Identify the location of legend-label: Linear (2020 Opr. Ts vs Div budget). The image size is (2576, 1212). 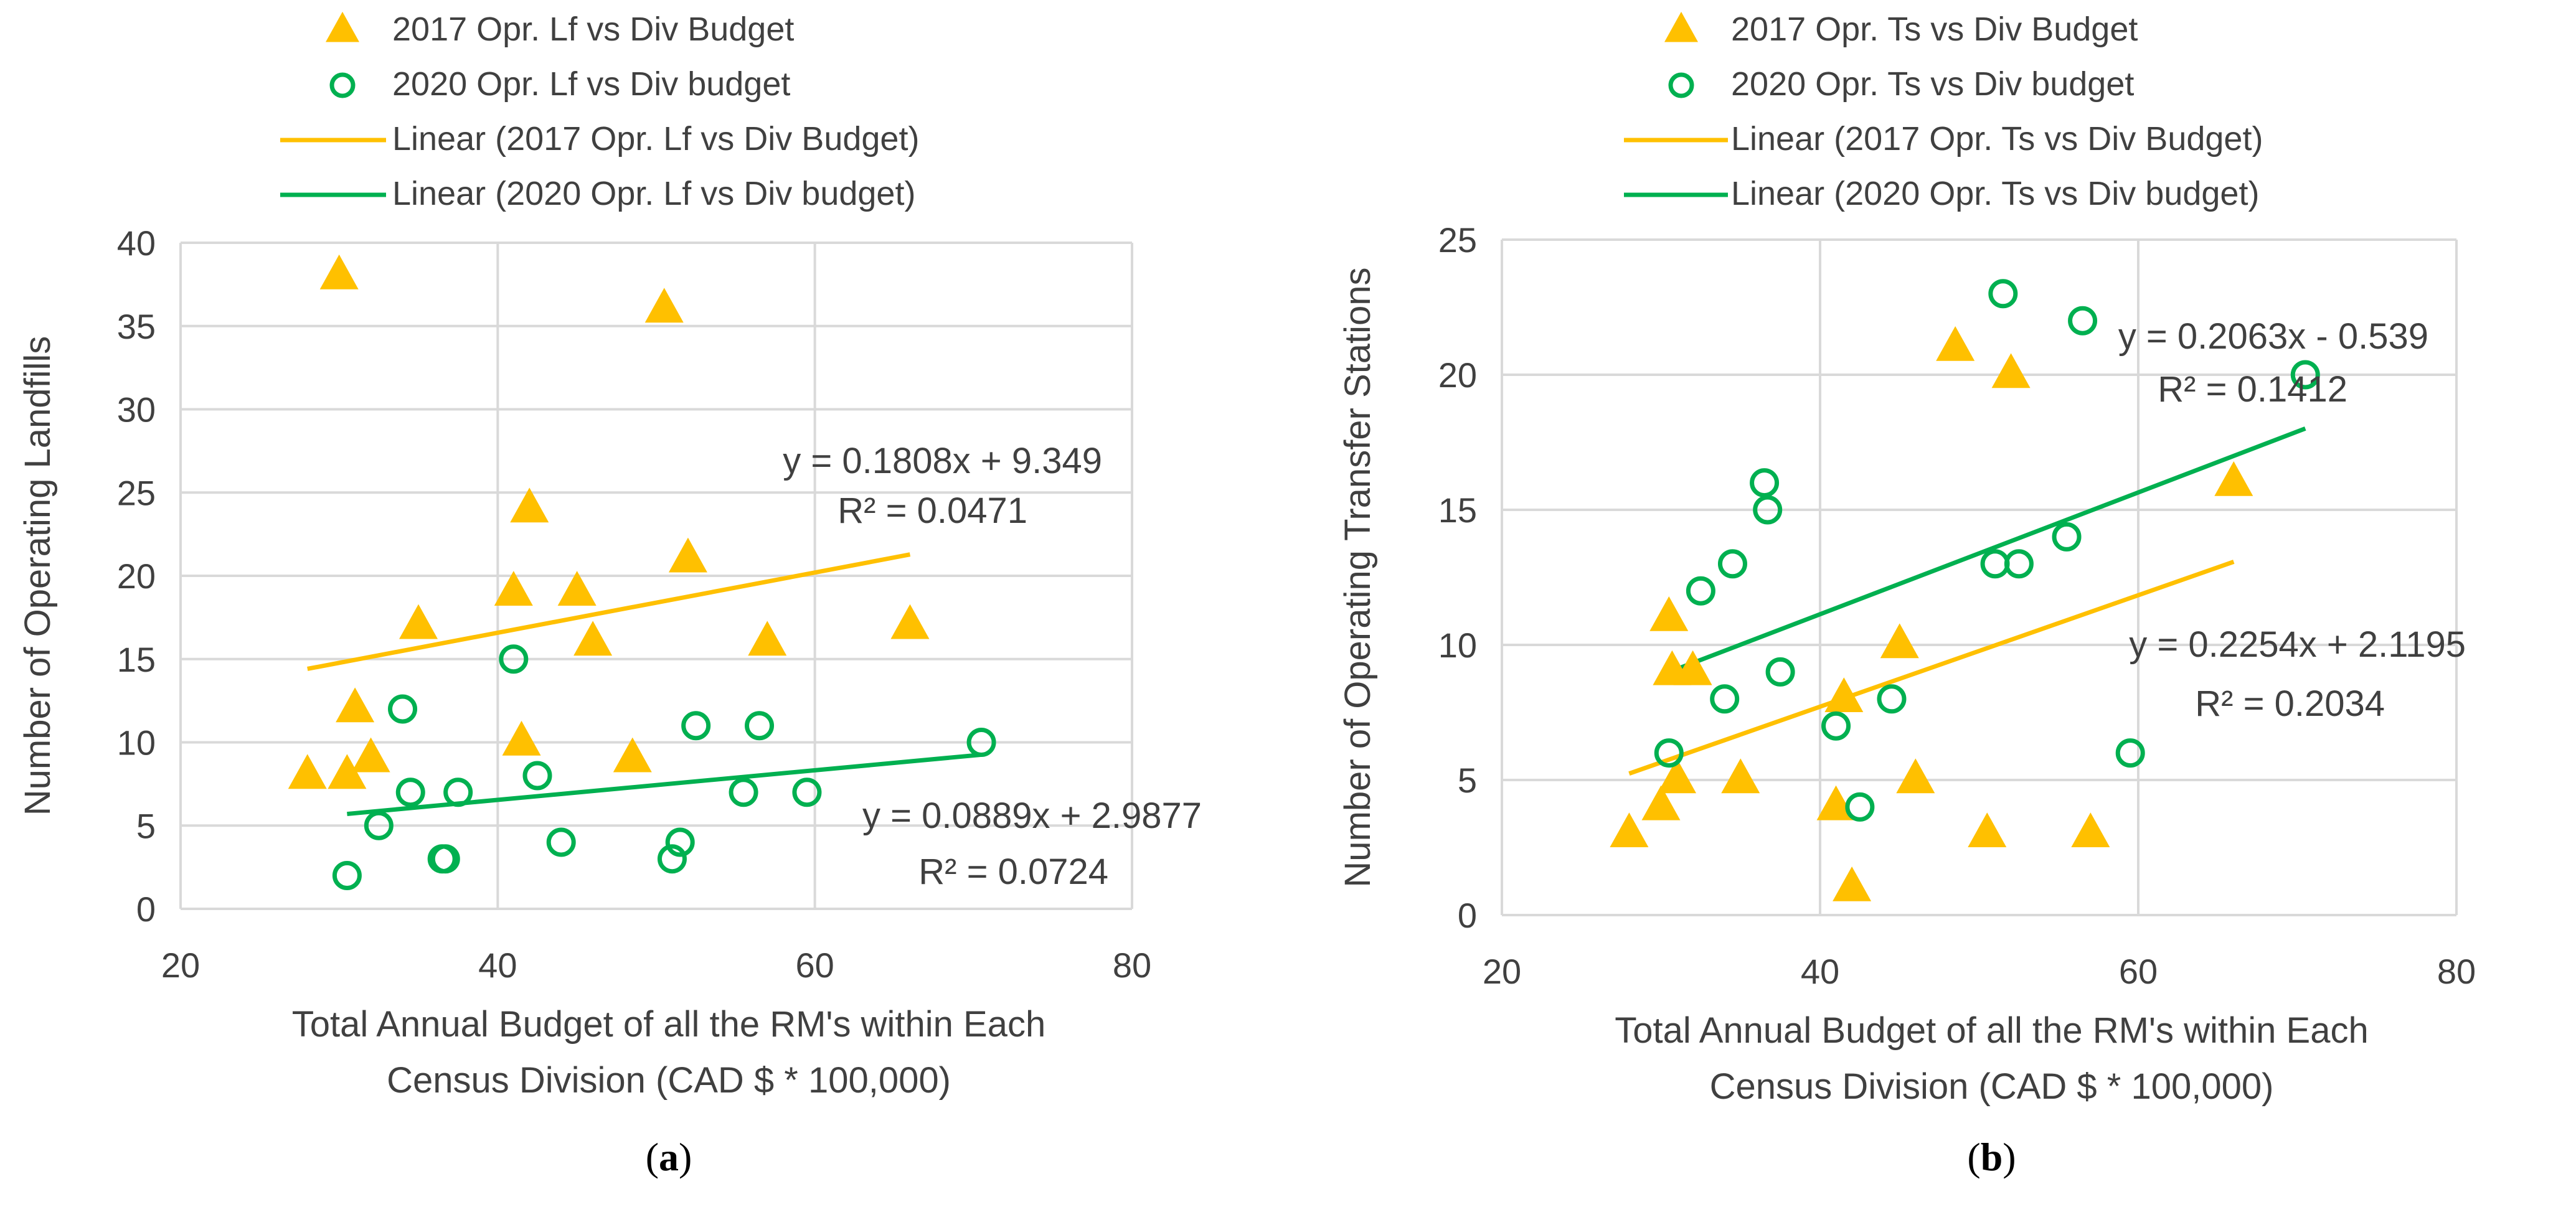
(1995, 193).